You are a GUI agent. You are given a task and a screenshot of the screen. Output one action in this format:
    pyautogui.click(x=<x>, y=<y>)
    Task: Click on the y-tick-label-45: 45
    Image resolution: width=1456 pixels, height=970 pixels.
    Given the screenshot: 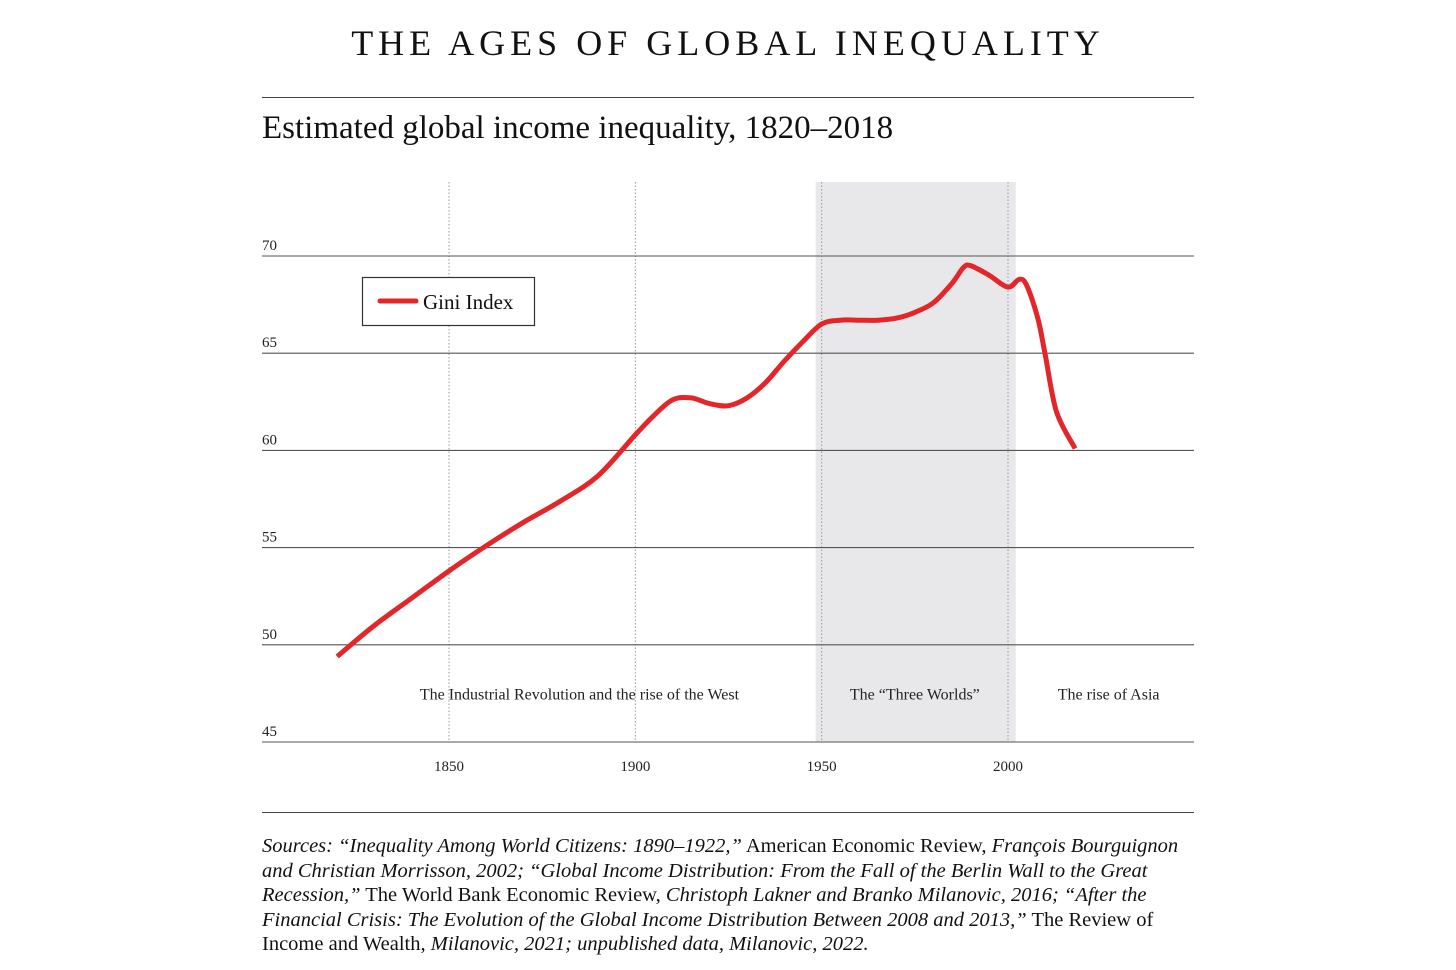 What is the action you would take?
    pyautogui.click(x=269, y=732)
    